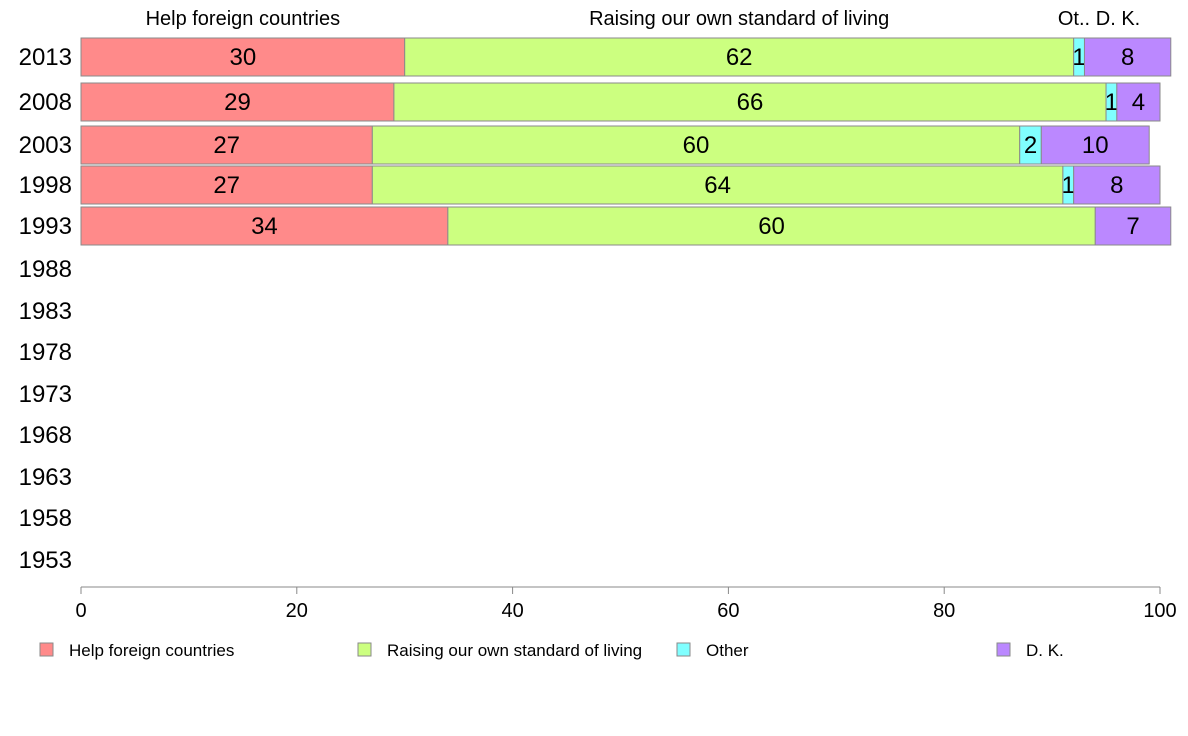  Describe the element at coordinates (944, 611) in the screenshot. I see `x-tick-label: 80` at that location.